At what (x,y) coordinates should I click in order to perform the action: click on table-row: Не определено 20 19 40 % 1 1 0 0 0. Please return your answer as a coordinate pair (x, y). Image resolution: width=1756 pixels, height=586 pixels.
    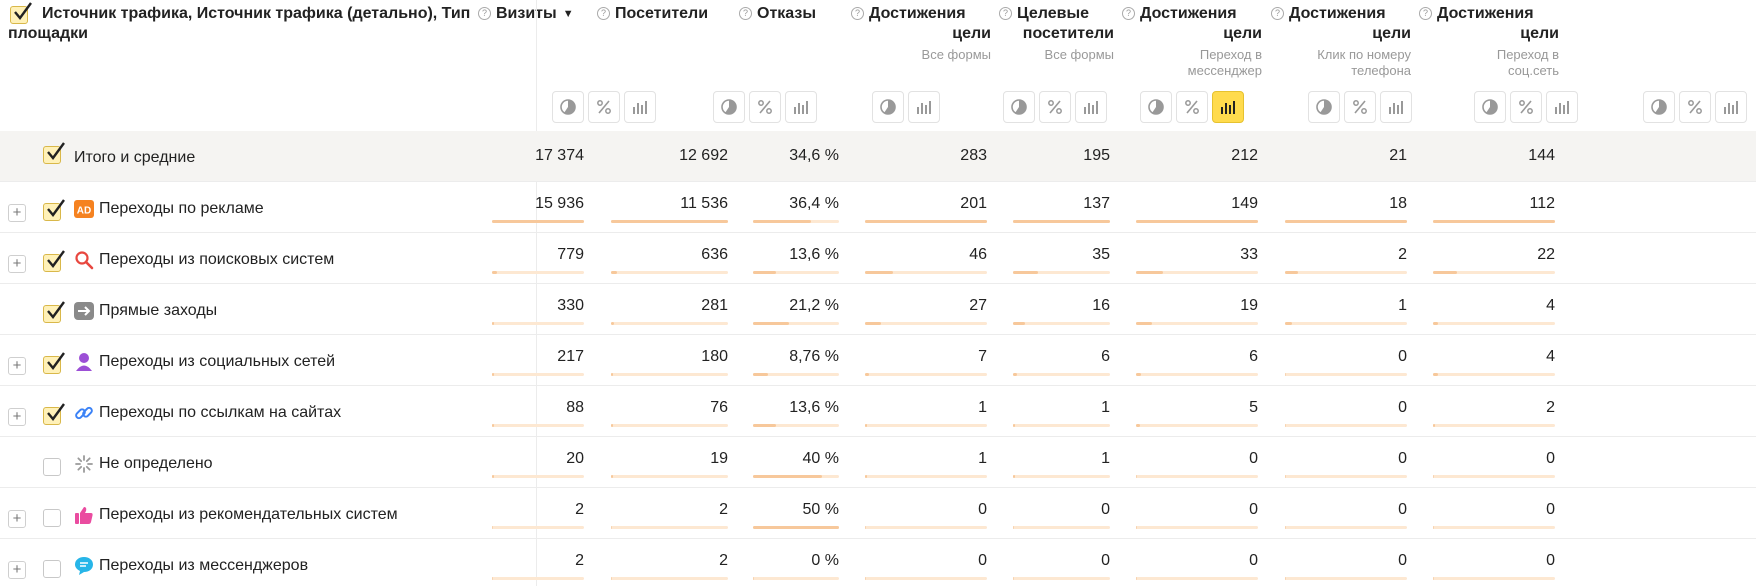
    Looking at the image, I should click on (878, 462).